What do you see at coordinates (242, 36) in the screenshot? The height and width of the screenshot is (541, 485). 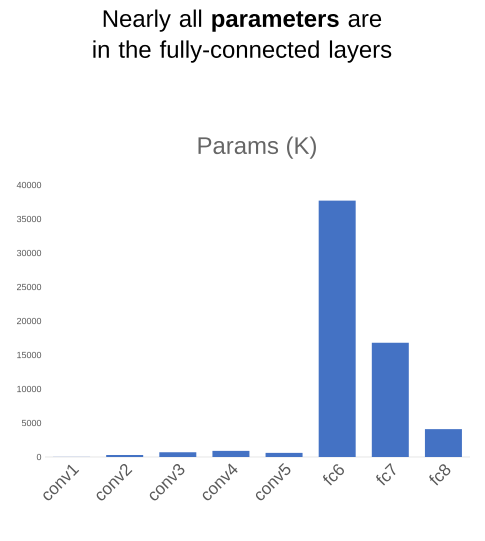 I see `chart-title: Nearly all parameters are in the fully-connected layers` at bounding box center [242, 36].